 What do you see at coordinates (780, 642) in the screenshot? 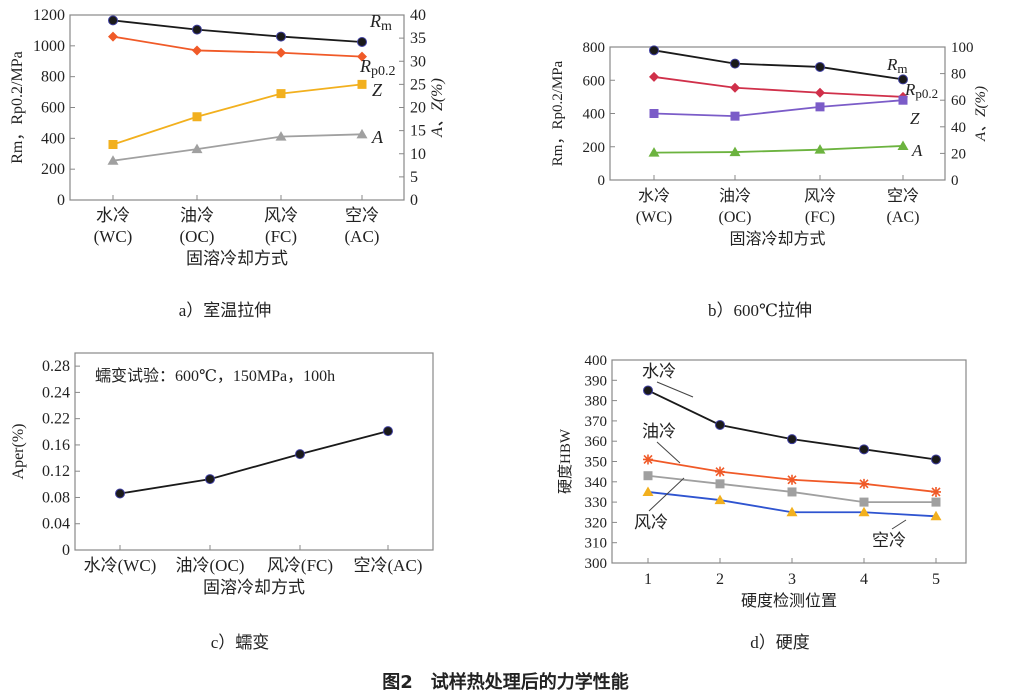
I see `caption-d: d）硬度` at bounding box center [780, 642].